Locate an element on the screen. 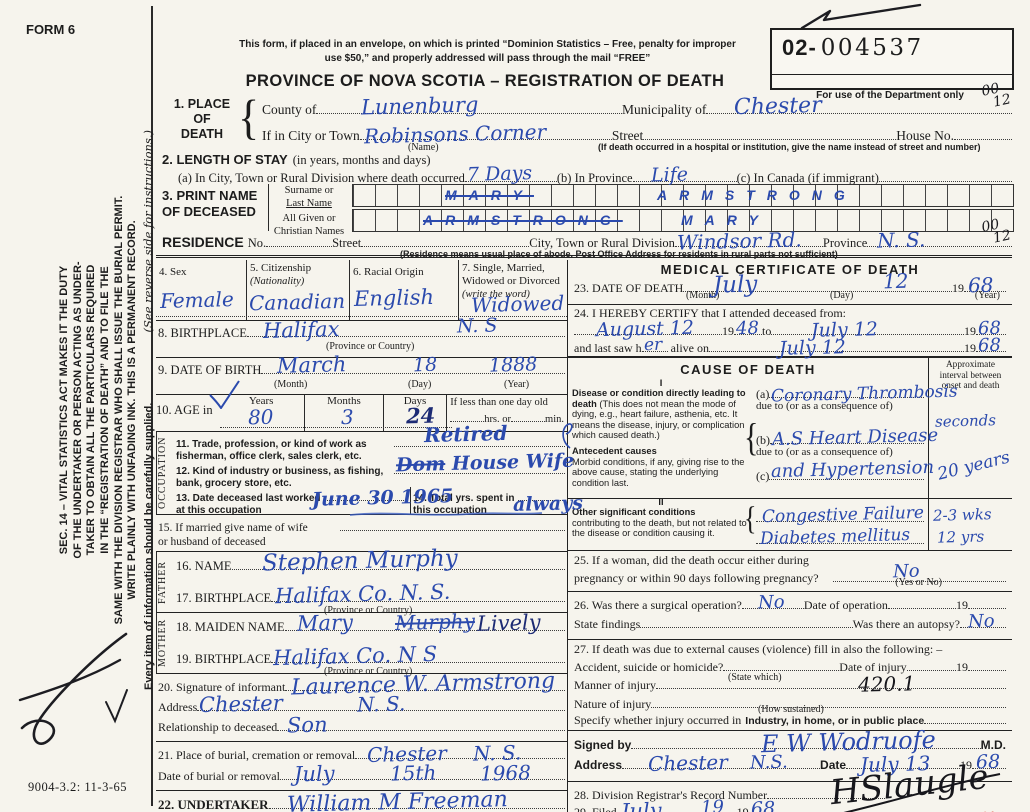 The height and width of the screenshot is (812, 1030). residence-street-label: Street is located at coordinates (347, 243).